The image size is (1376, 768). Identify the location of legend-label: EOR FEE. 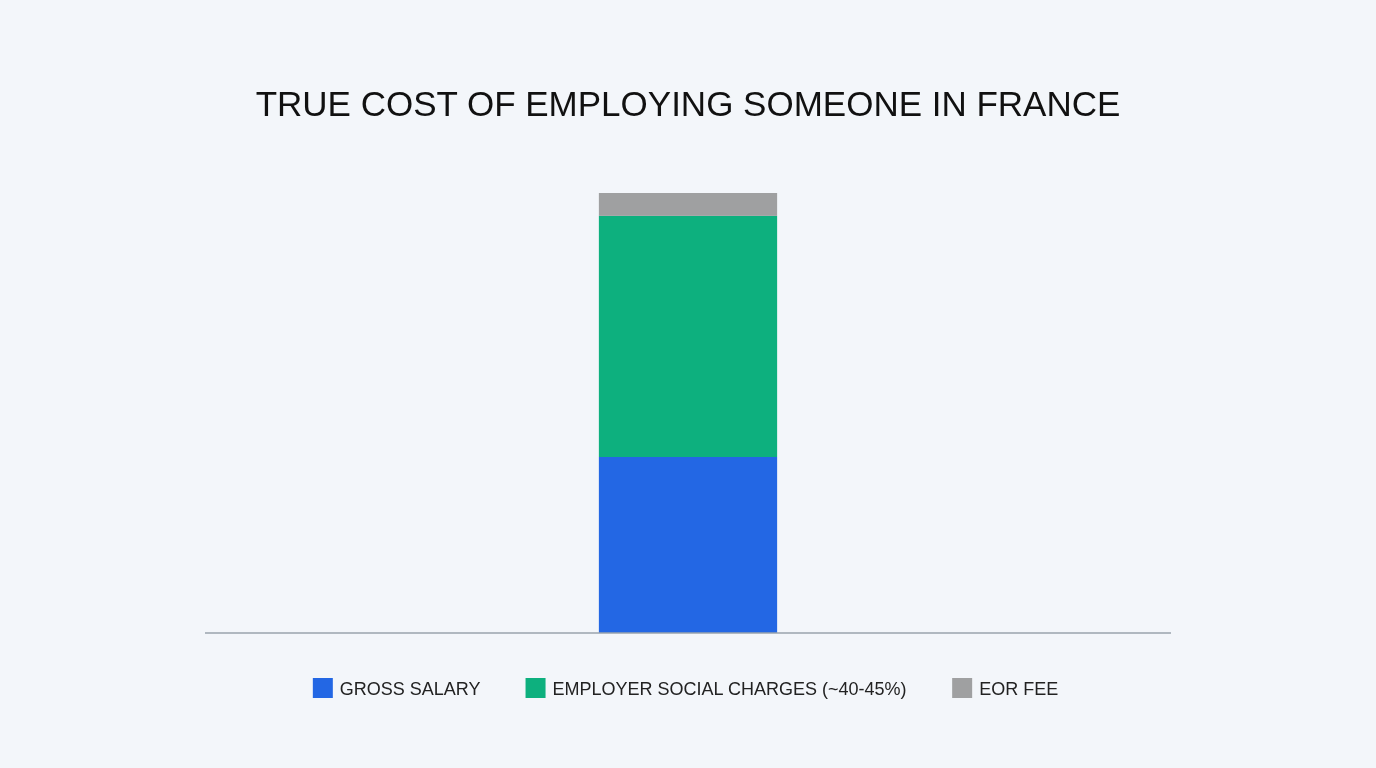
(1019, 688).